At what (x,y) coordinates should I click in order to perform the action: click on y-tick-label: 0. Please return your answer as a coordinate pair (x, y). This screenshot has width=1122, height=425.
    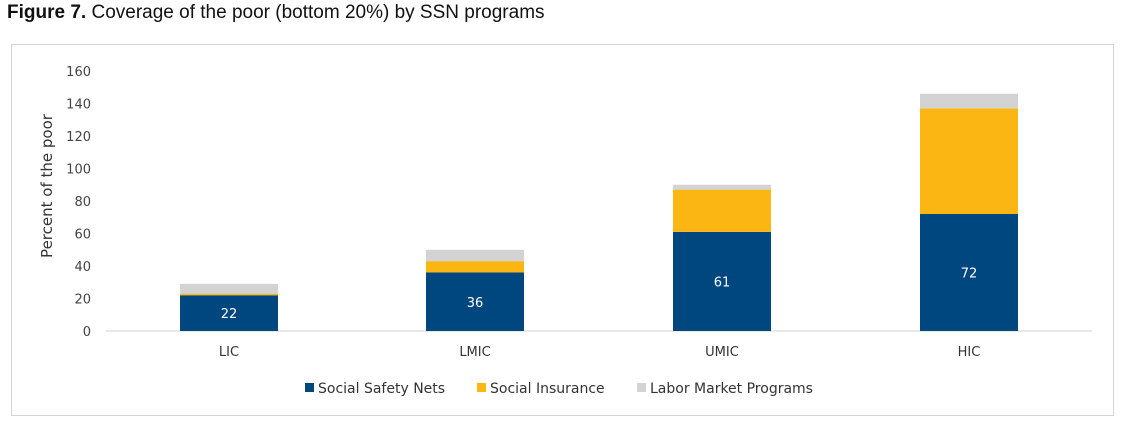
    Looking at the image, I should click on (87, 332).